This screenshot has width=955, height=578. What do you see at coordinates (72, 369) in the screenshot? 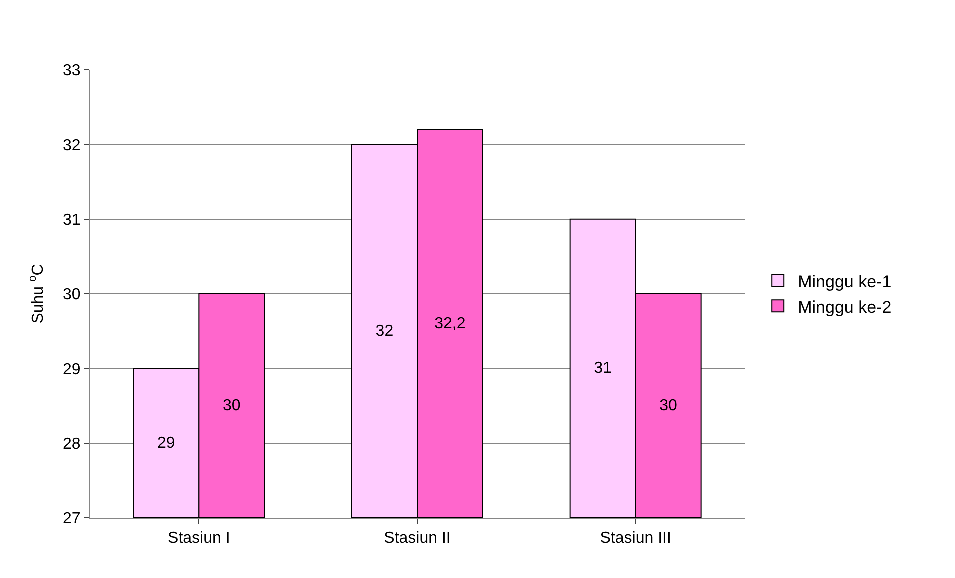
I see `y-tick-label: 29` at bounding box center [72, 369].